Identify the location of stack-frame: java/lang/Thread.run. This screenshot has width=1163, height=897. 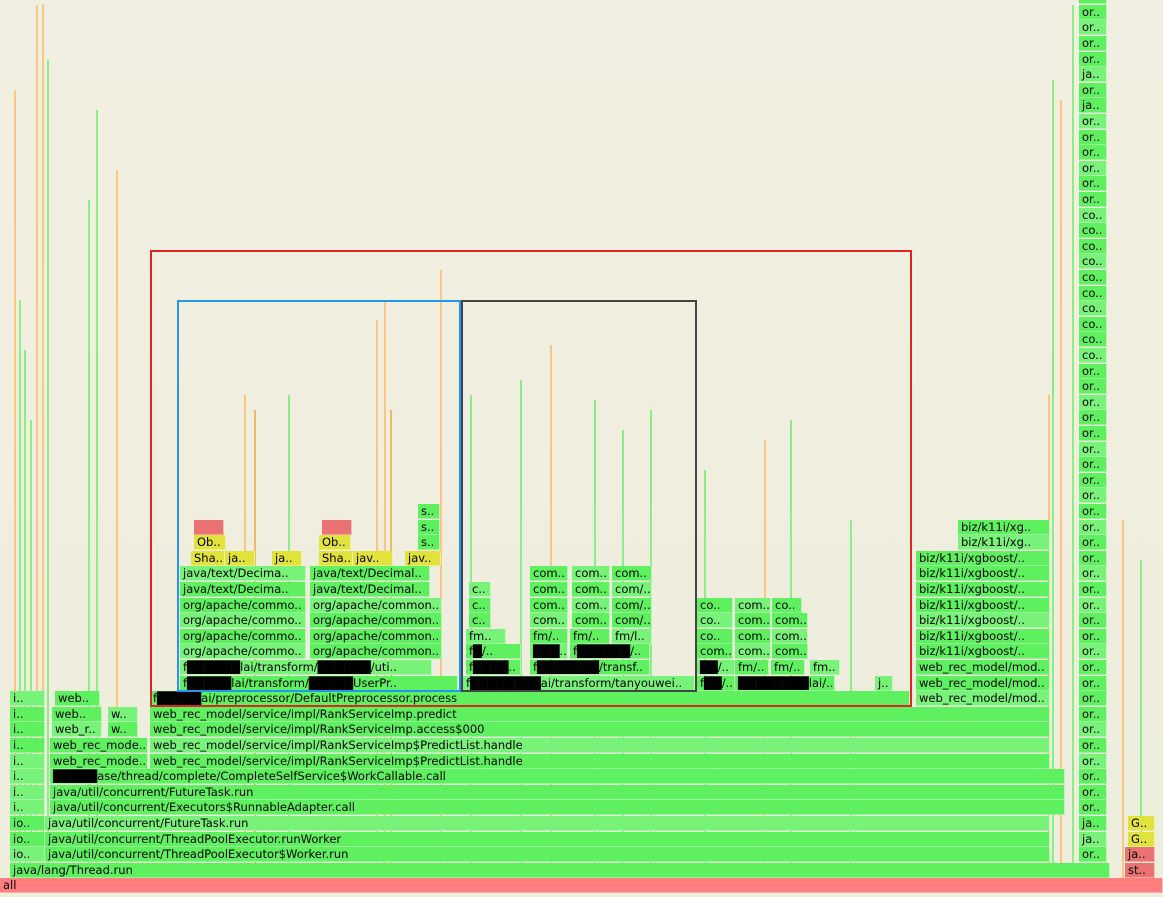
(560, 870).